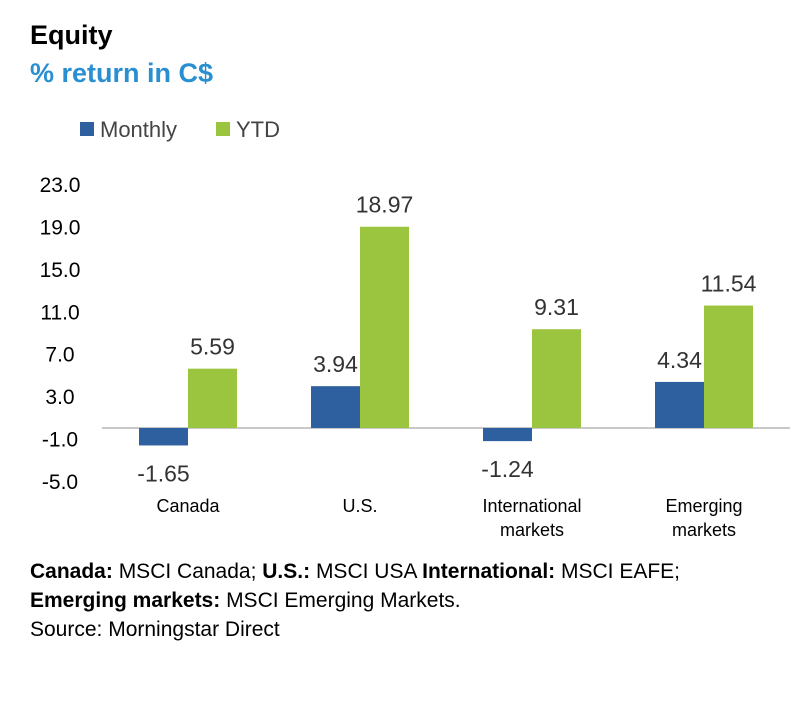 The width and height of the screenshot is (800, 704). What do you see at coordinates (60, 270) in the screenshot?
I see `y-tick-label: 15.0` at bounding box center [60, 270].